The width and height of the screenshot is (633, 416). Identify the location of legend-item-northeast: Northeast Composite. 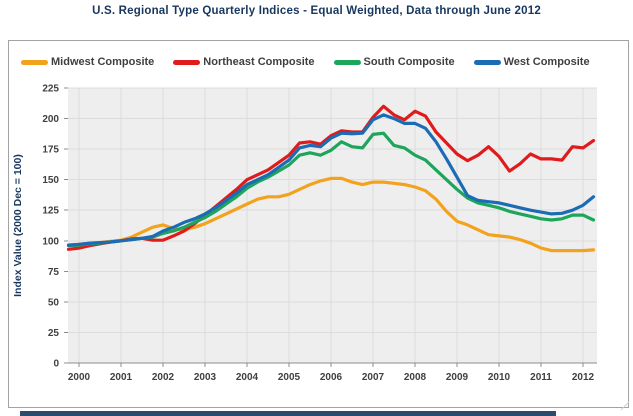
(244, 62).